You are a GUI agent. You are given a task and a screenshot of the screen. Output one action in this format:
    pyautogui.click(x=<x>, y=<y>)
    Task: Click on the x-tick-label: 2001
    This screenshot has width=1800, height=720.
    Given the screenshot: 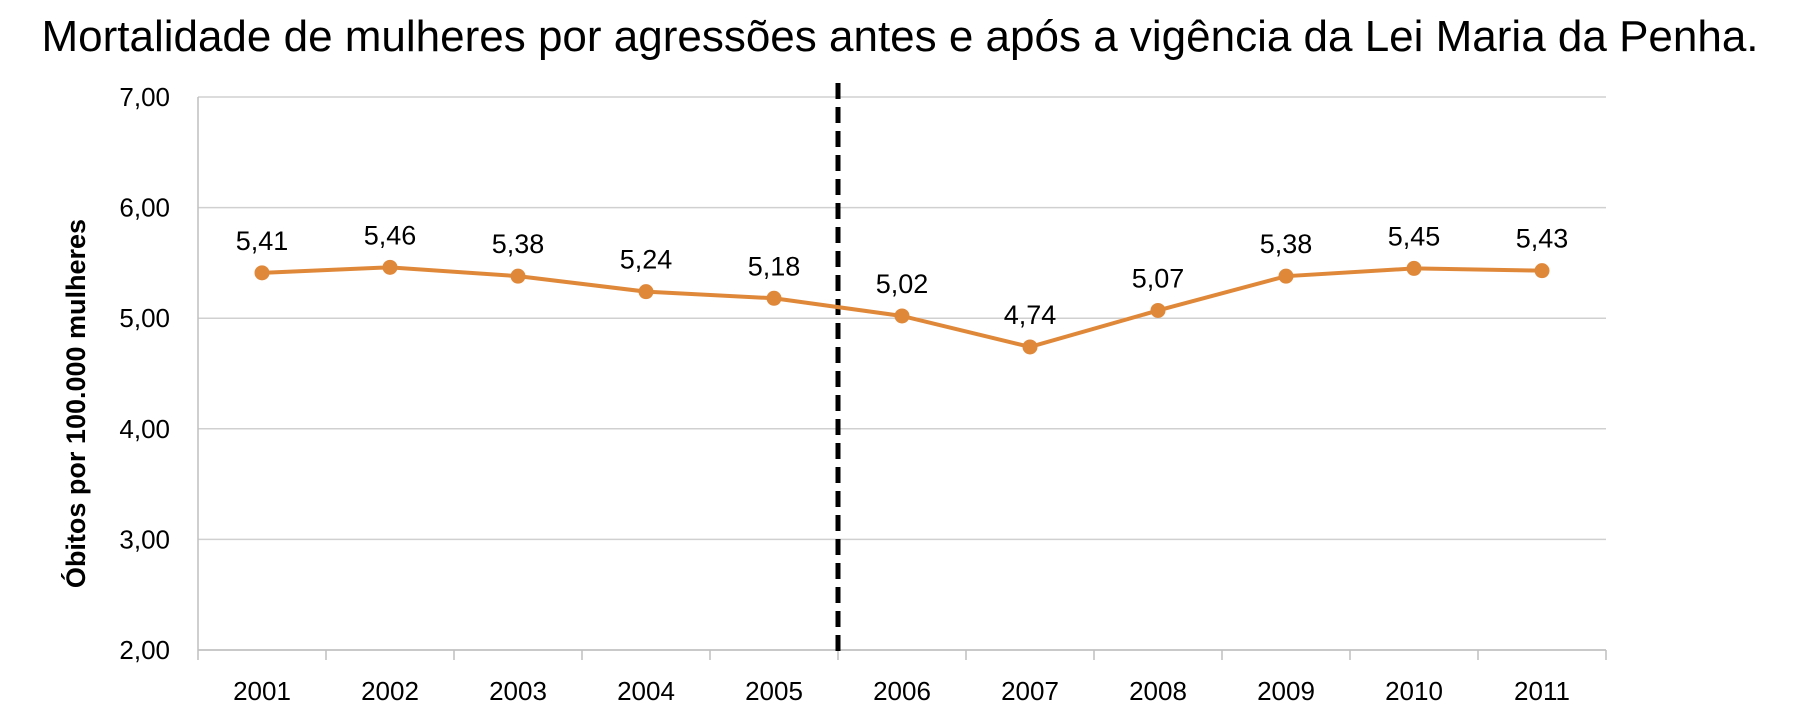 What is the action you would take?
    pyautogui.click(x=262, y=691)
    